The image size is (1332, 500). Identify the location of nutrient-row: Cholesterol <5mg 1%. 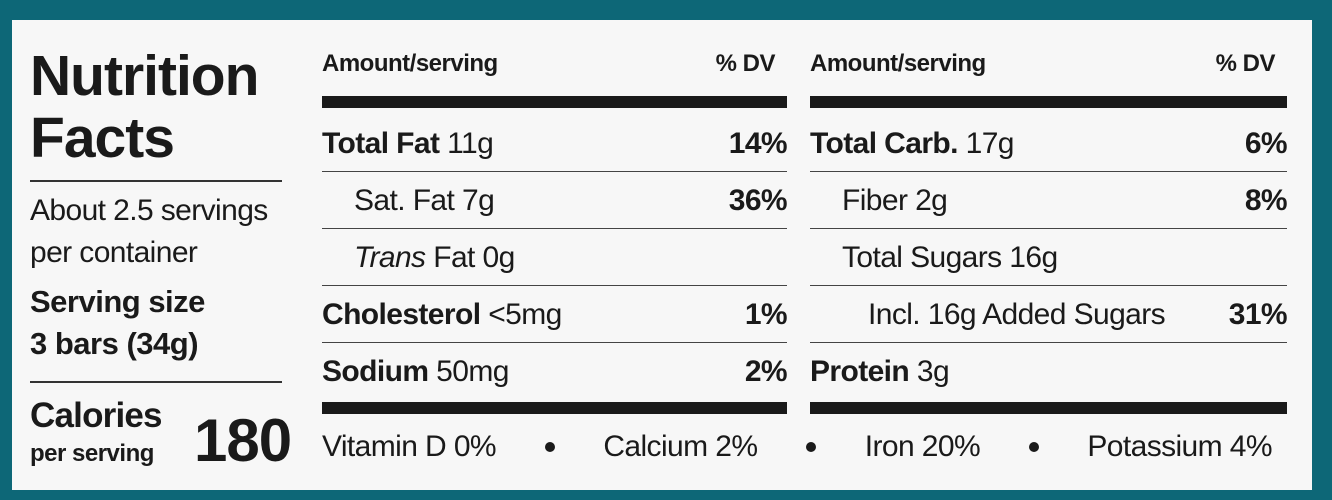
(555, 314).